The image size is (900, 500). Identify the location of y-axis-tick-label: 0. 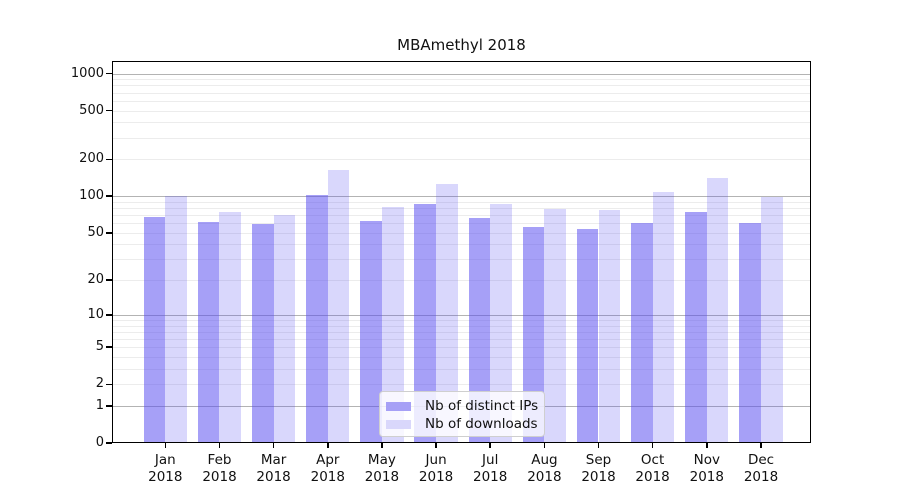
(99, 442).